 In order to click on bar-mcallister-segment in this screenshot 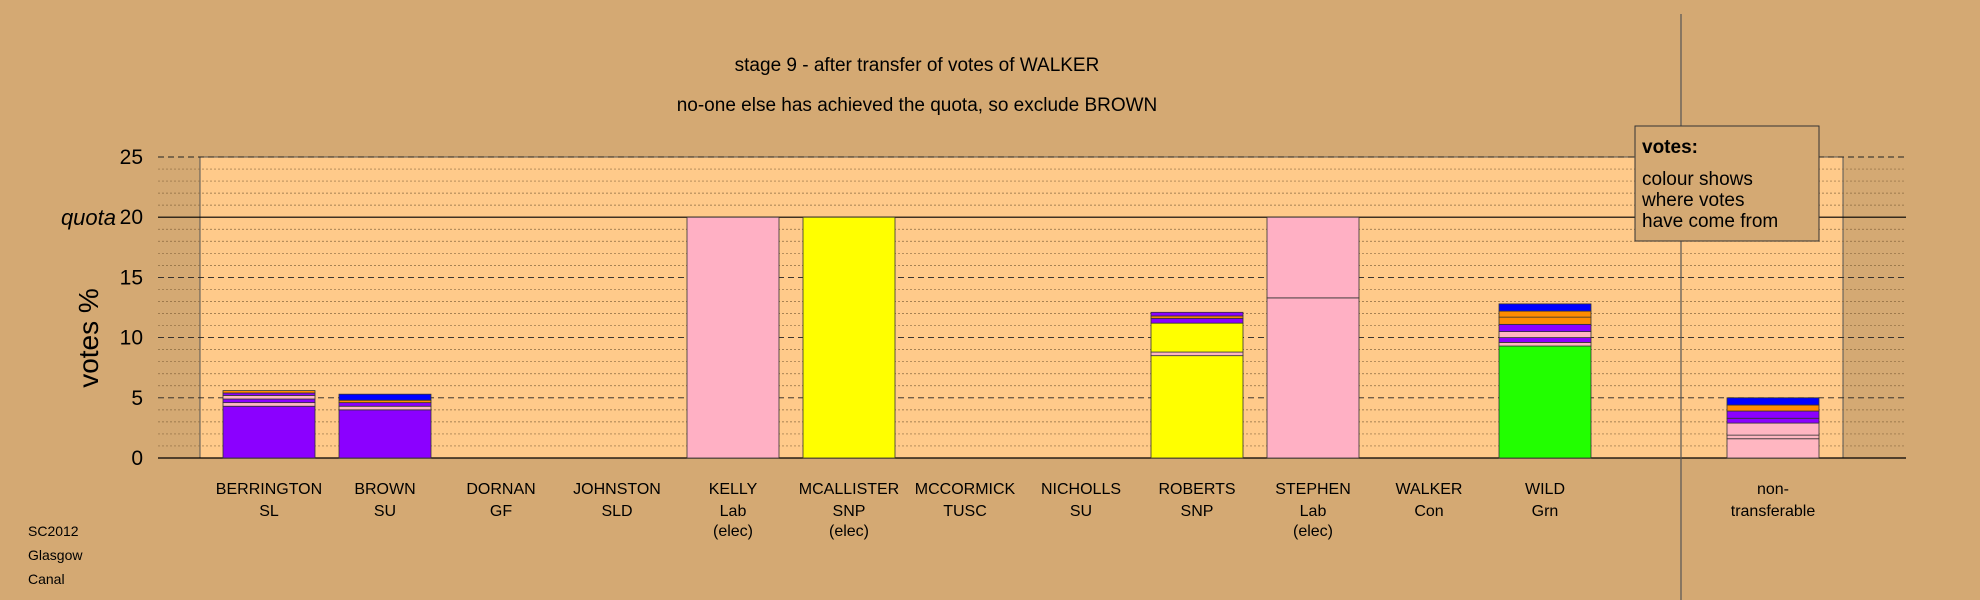, I will do `click(849, 337)`.